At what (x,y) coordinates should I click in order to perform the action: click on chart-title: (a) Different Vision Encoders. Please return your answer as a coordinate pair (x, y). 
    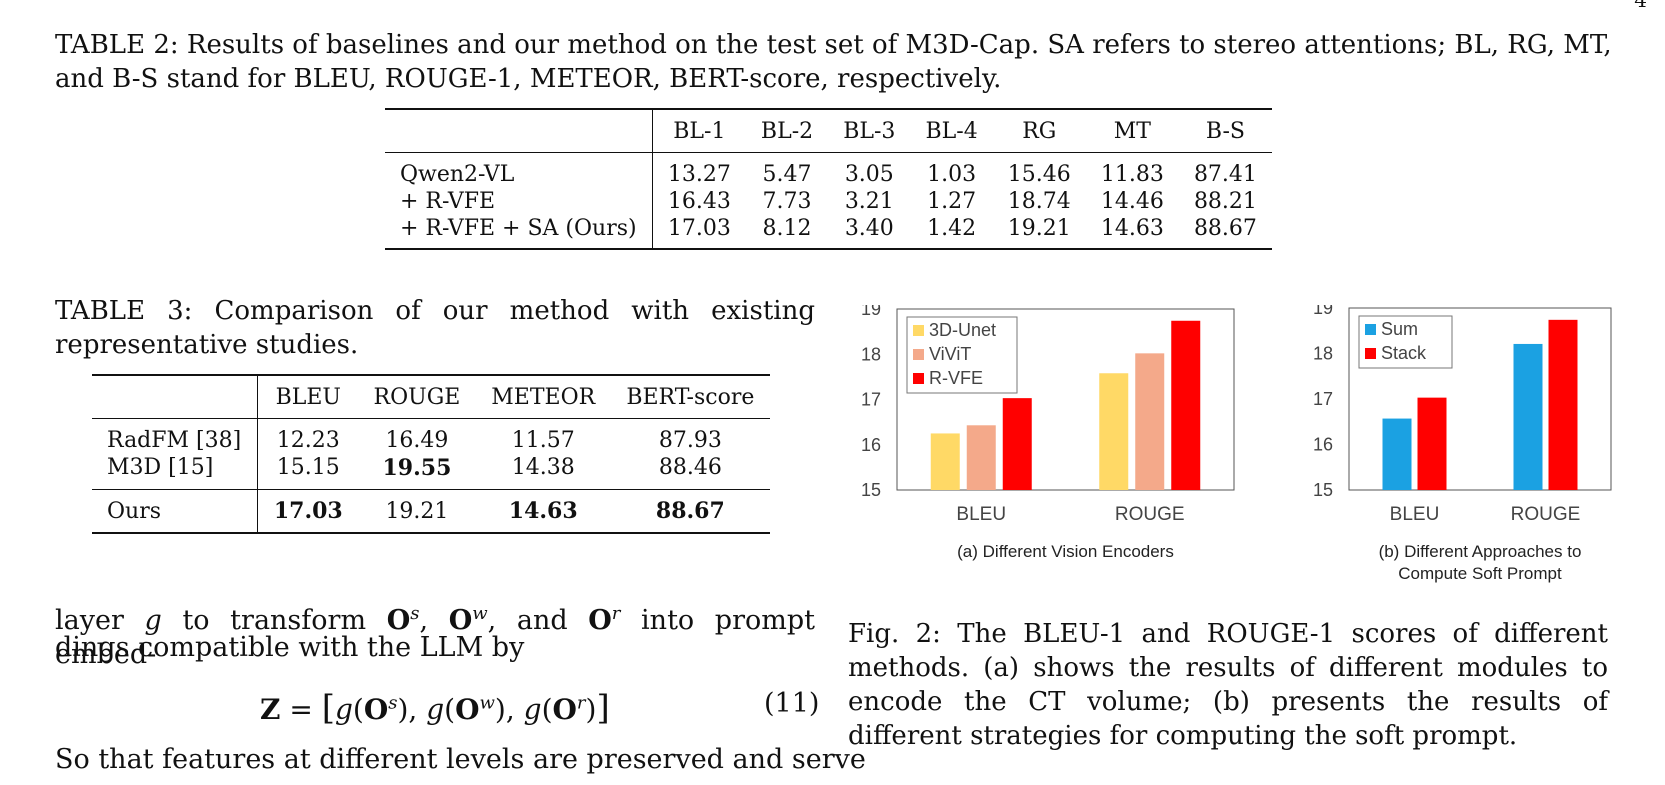
    Looking at the image, I should click on (1065, 551).